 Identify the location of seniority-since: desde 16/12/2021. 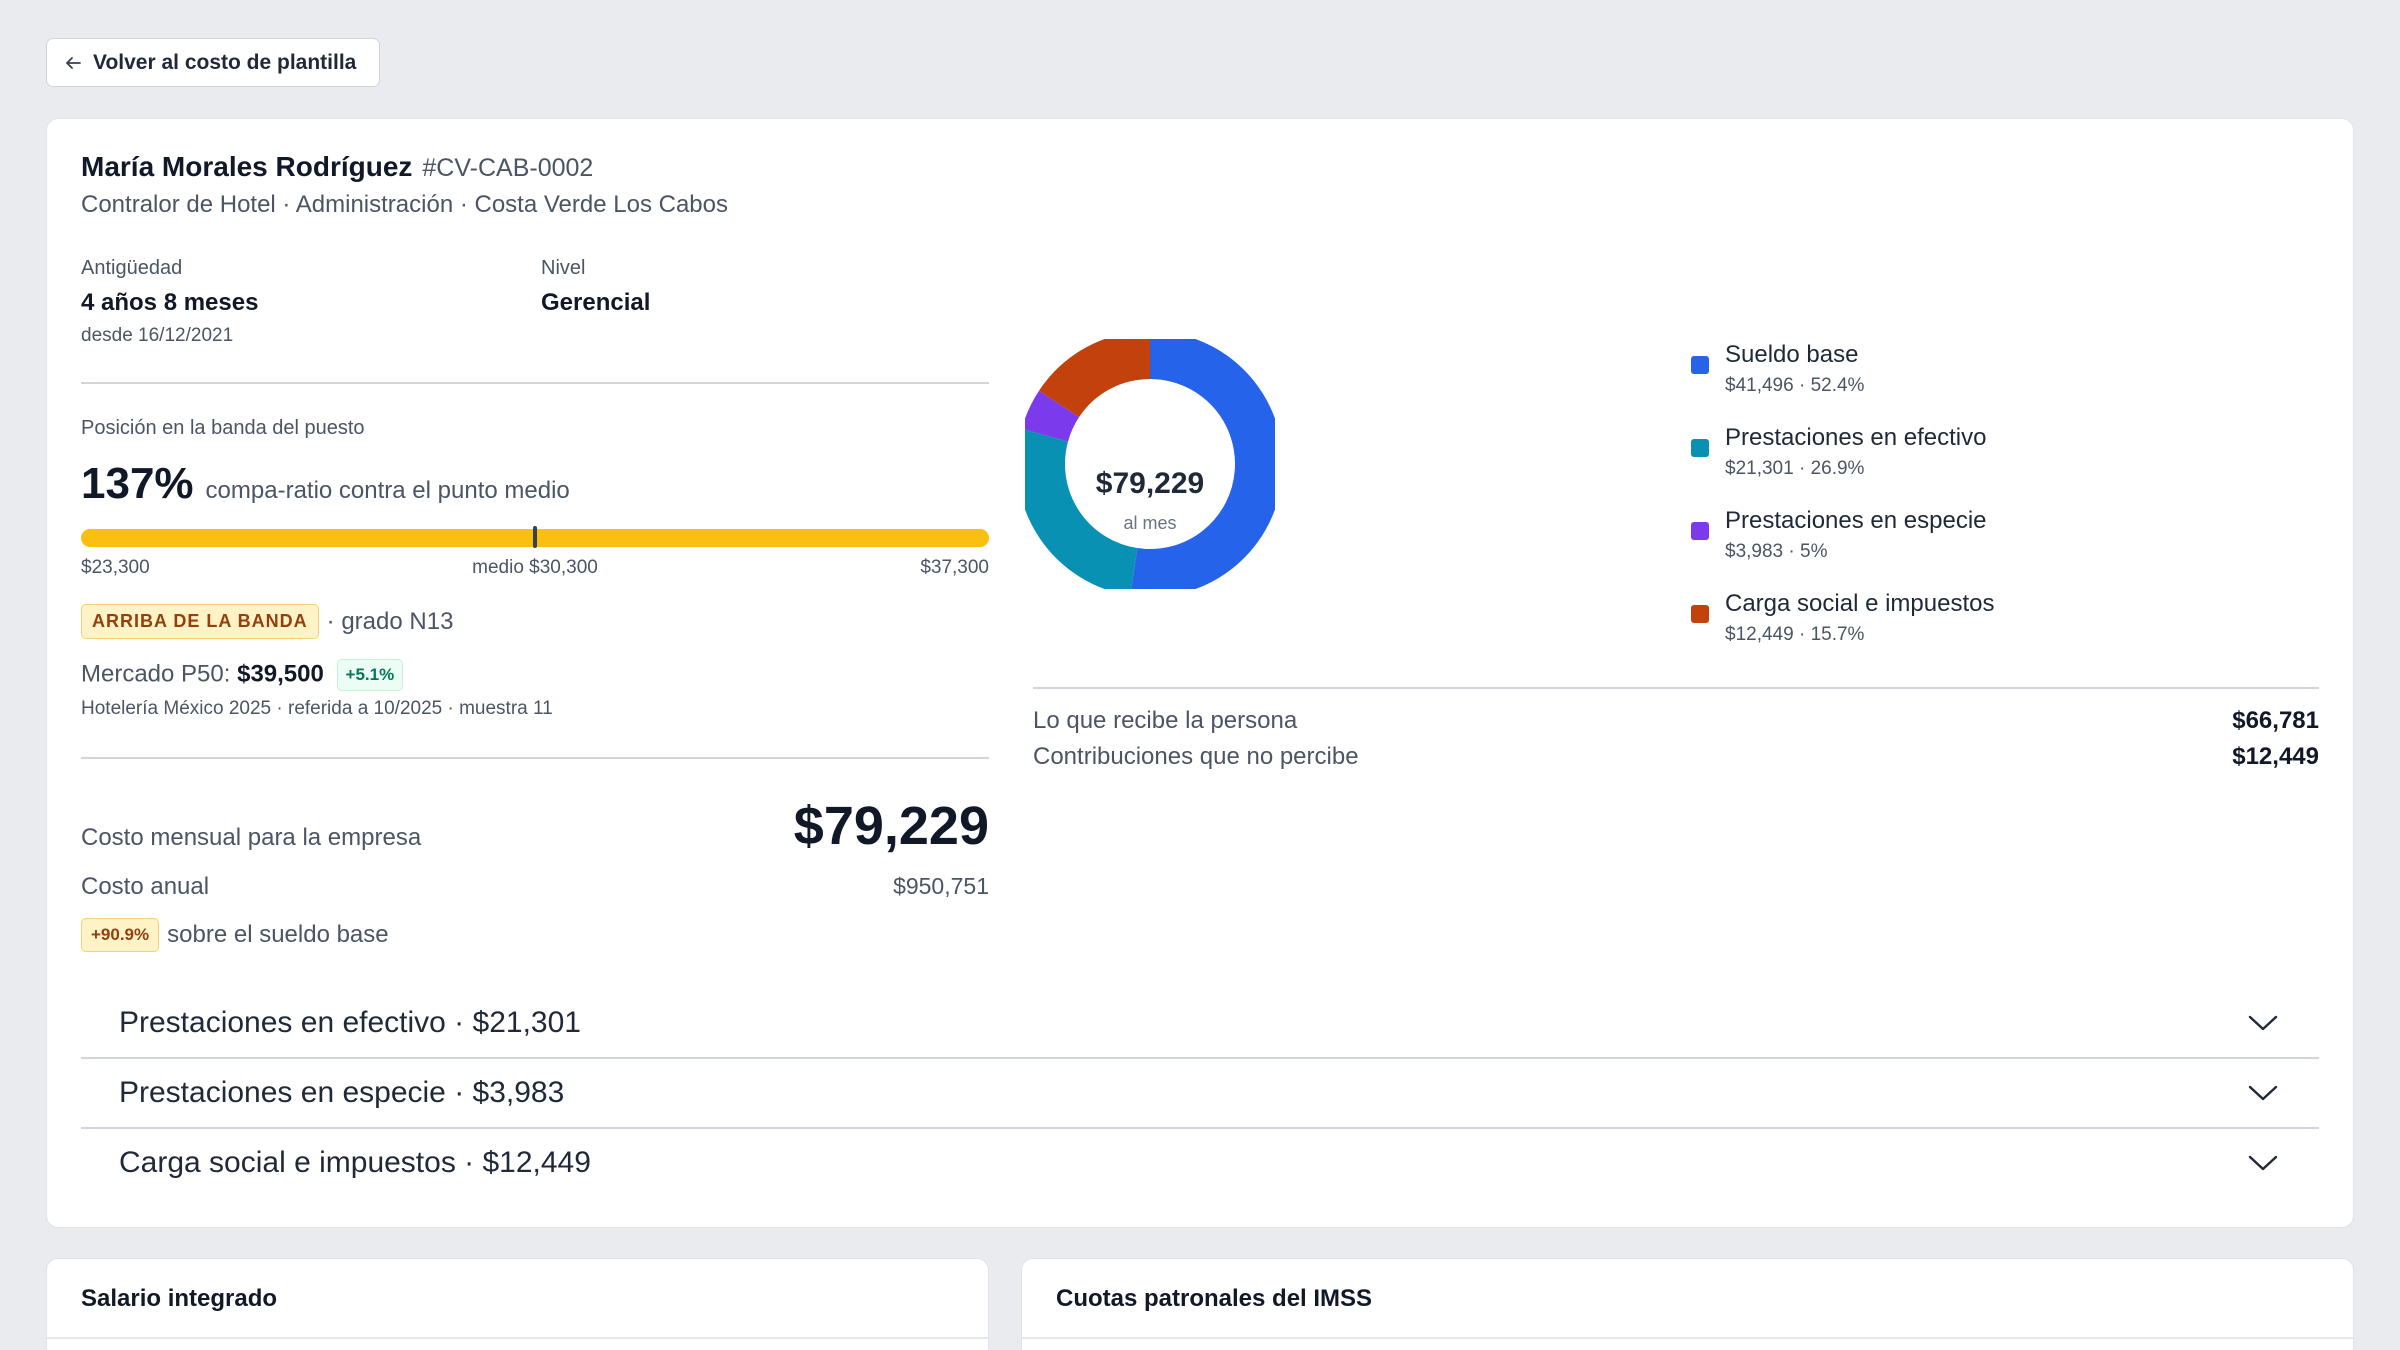
(157, 335).